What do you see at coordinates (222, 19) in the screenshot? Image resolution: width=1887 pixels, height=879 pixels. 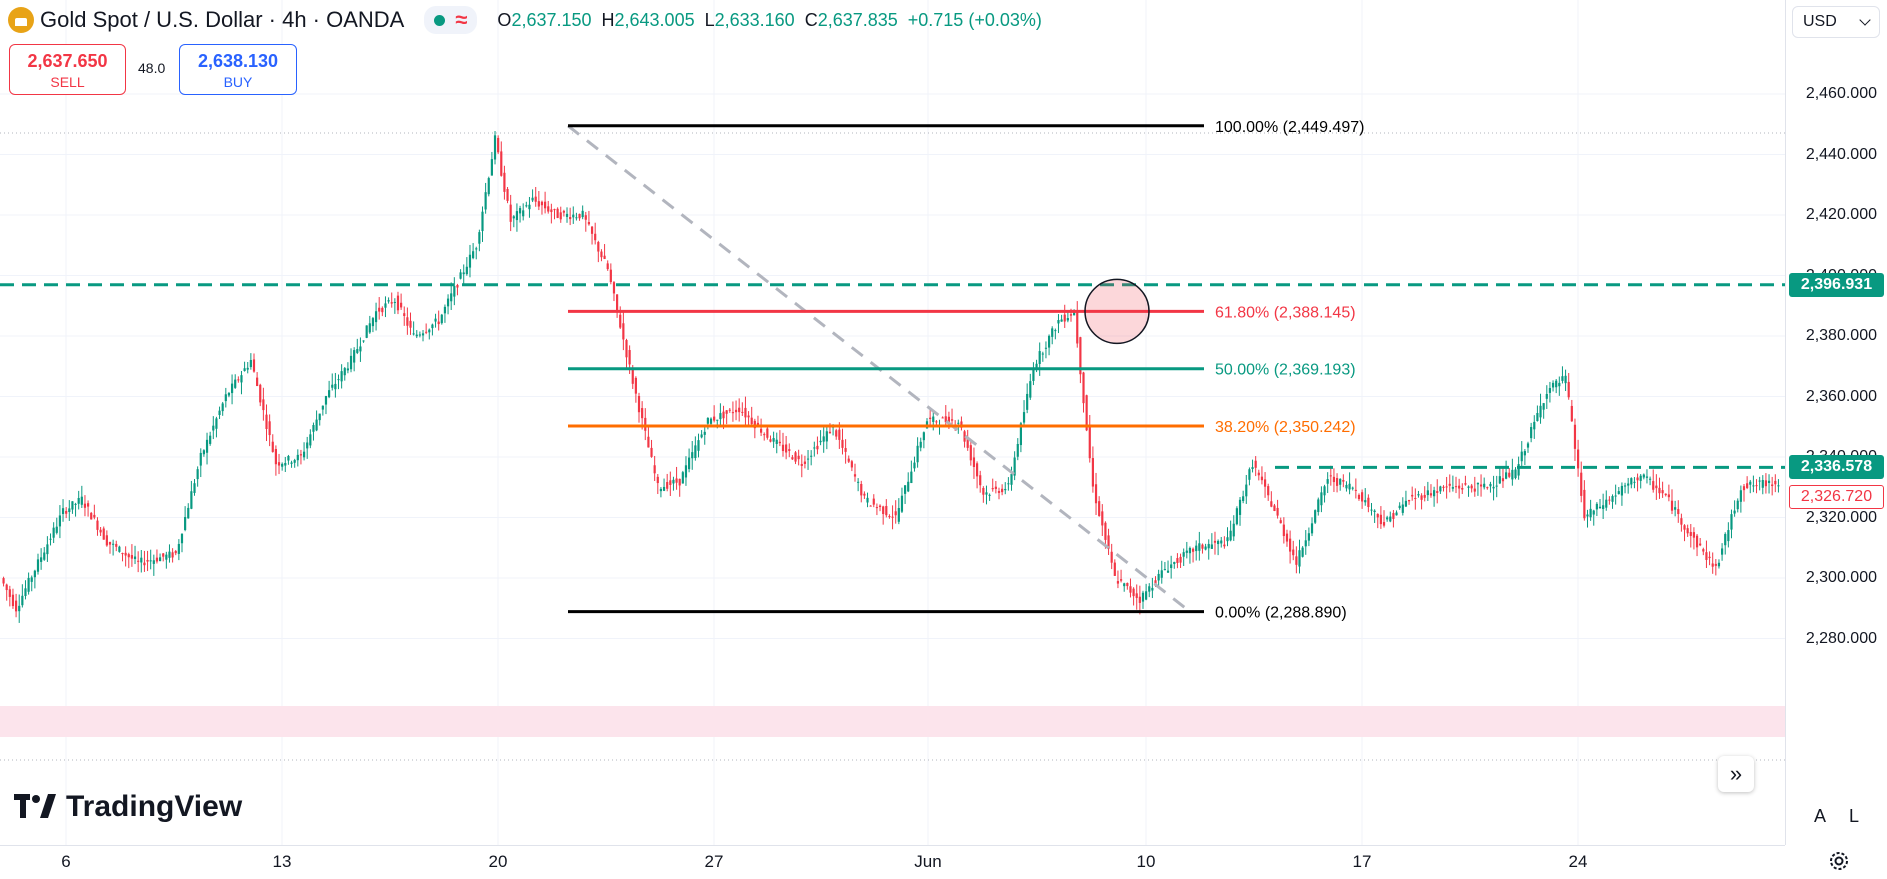 I see `symbol-title: Gold Spot / U.S. Dollar · 4h · OANDA` at bounding box center [222, 19].